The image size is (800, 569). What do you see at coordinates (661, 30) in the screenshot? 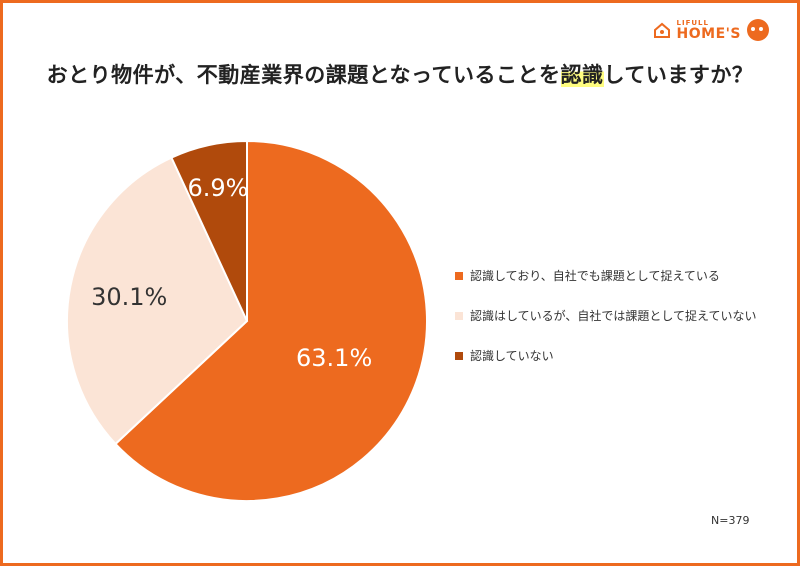
I see `house-icon` at bounding box center [661, 30].